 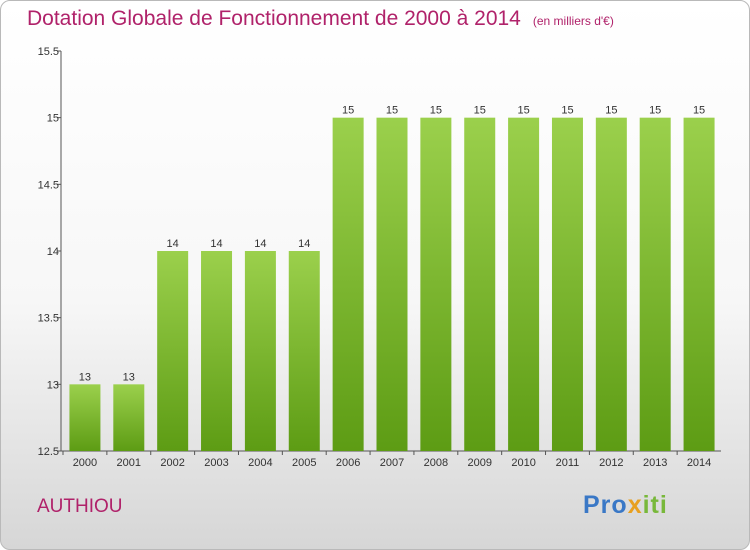 What do you see at coordinates (172, 463) in the screenshot?
I see `x-tick-label: 2002` at bounding box center [172, 463].